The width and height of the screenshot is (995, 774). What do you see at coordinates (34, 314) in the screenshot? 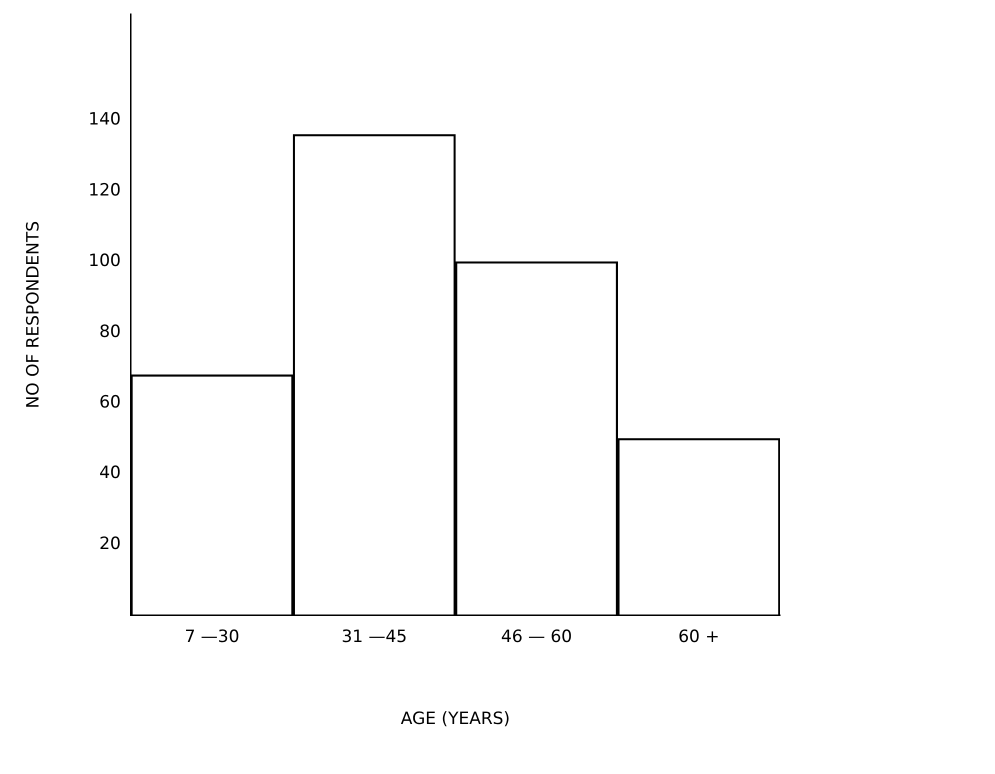
I see `y-axis-title: NO OF RESPONDENTS` at bounding box center [34, 314].